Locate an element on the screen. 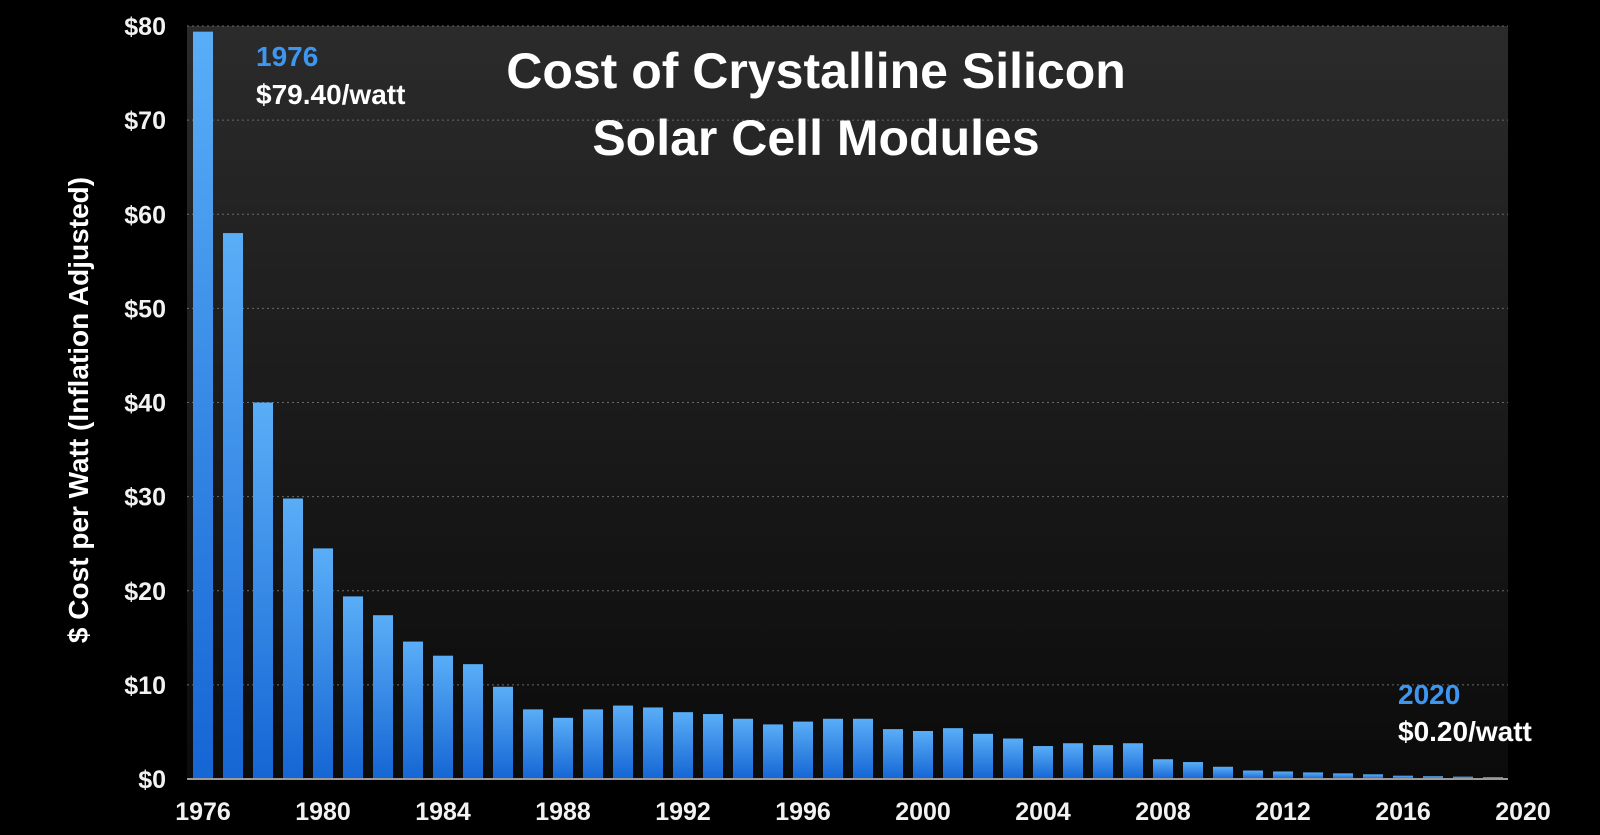 The image size is (1600, 835). bar-2002 is located at coordinates (983, 756).